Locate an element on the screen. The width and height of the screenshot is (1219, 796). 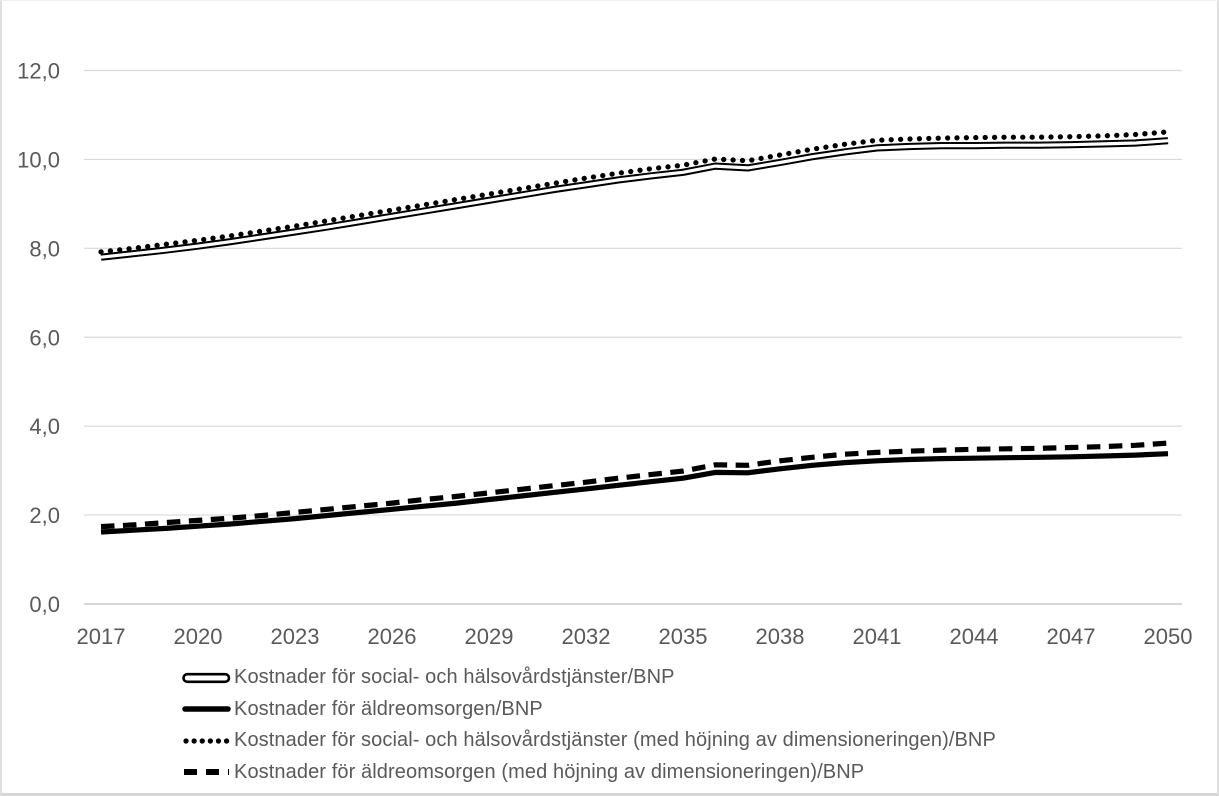
x-tick-label: 2029 is located at coordinates (489, 636).